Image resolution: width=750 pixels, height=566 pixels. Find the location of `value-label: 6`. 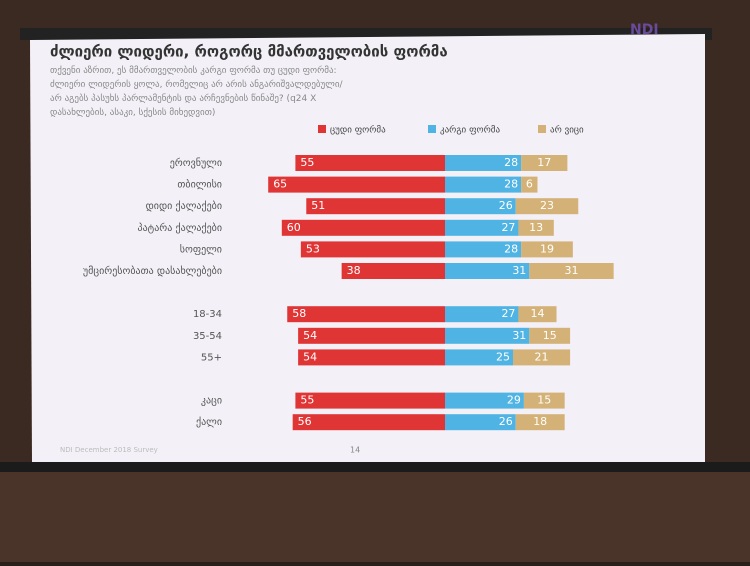

value-label: 6 is located at coordinates (529, 184).